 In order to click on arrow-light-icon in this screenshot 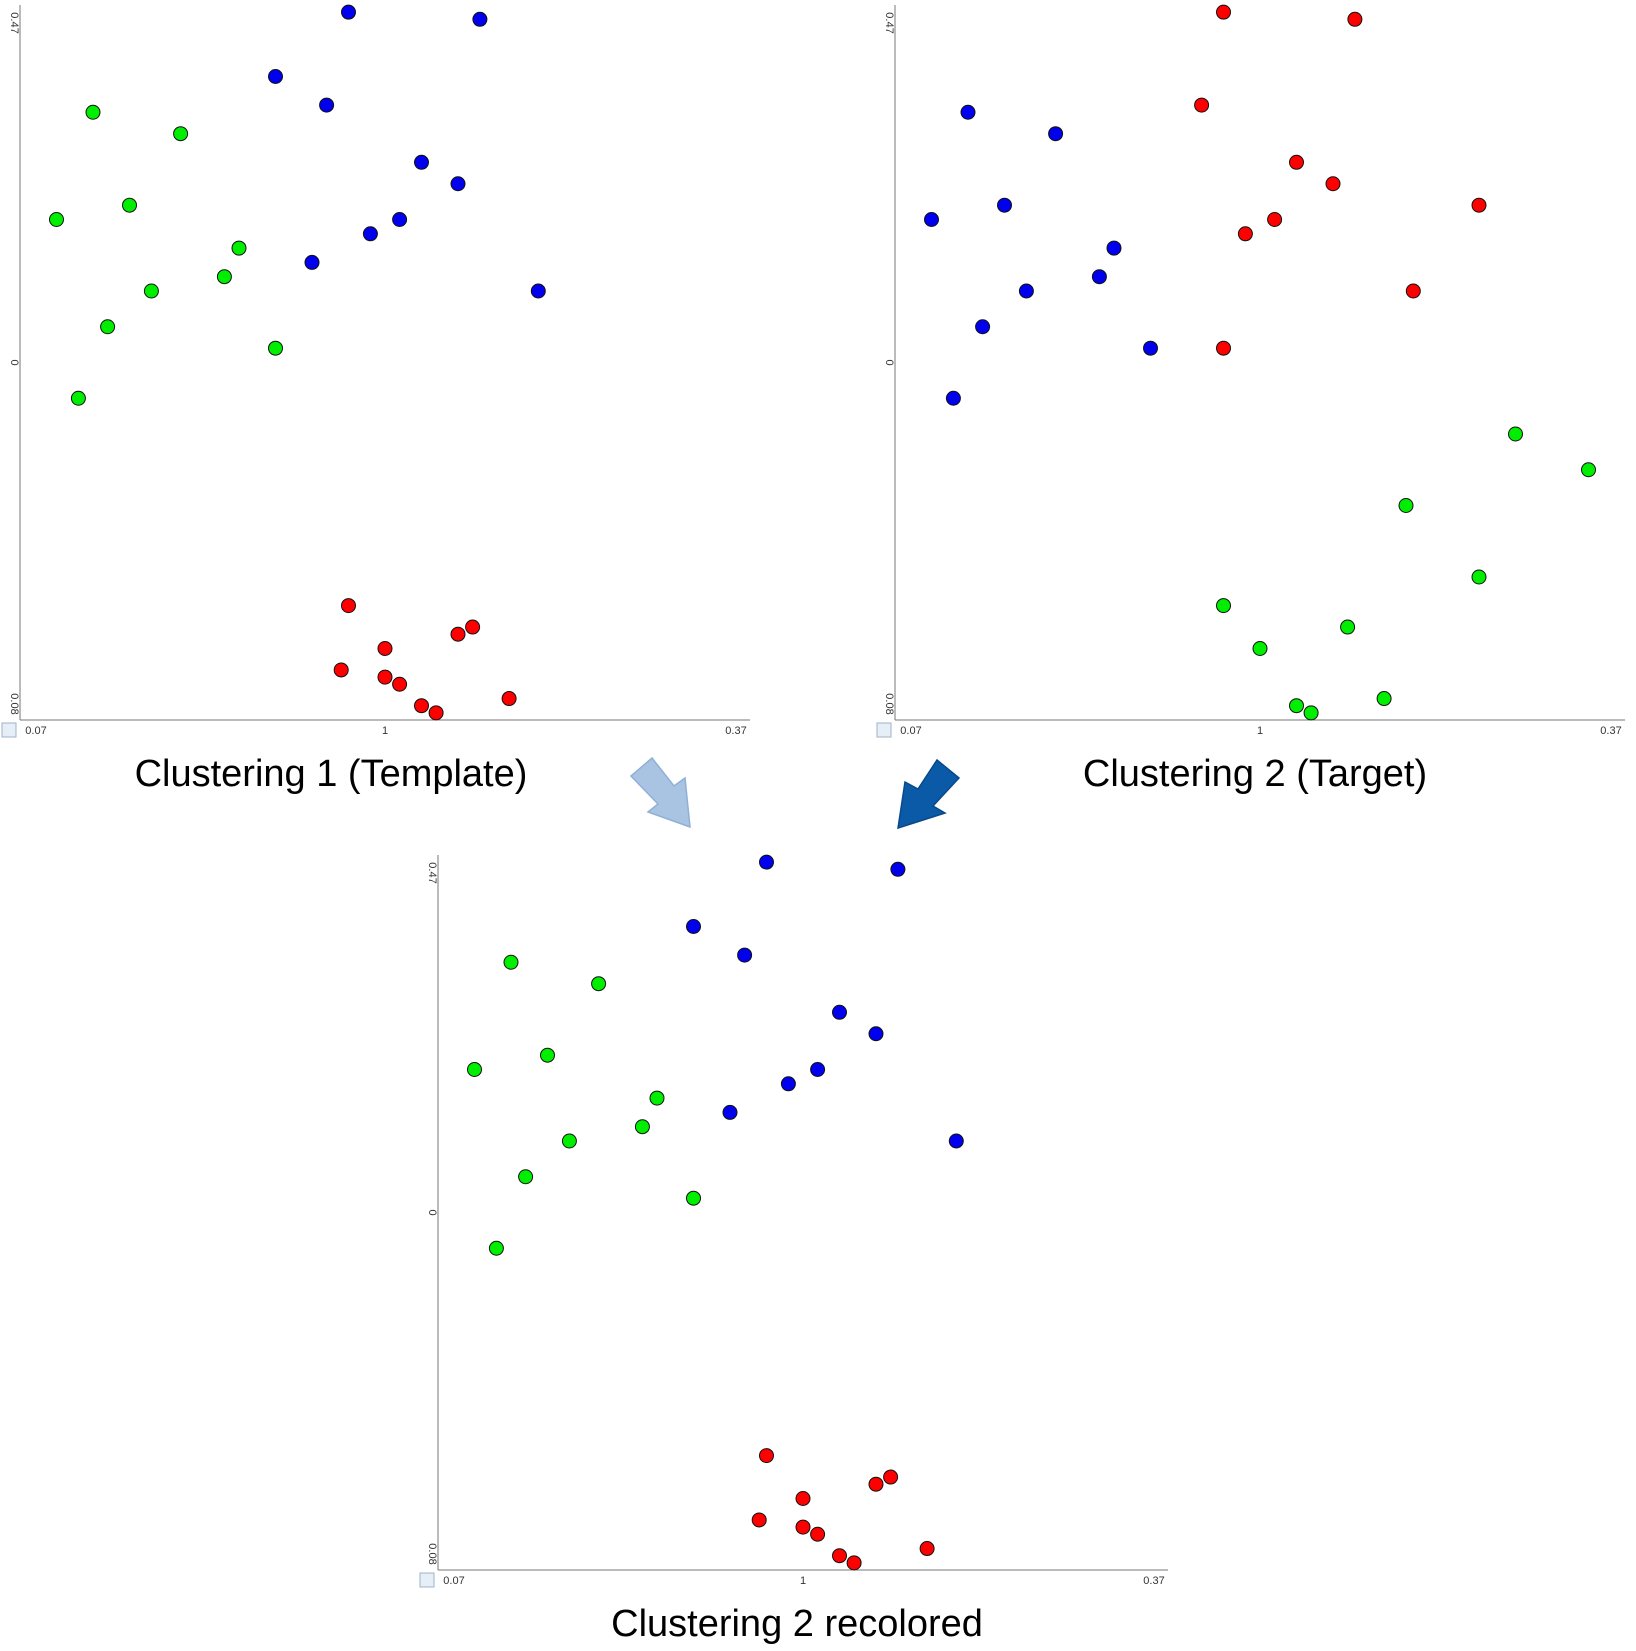, I will do `click(660, 792)`.